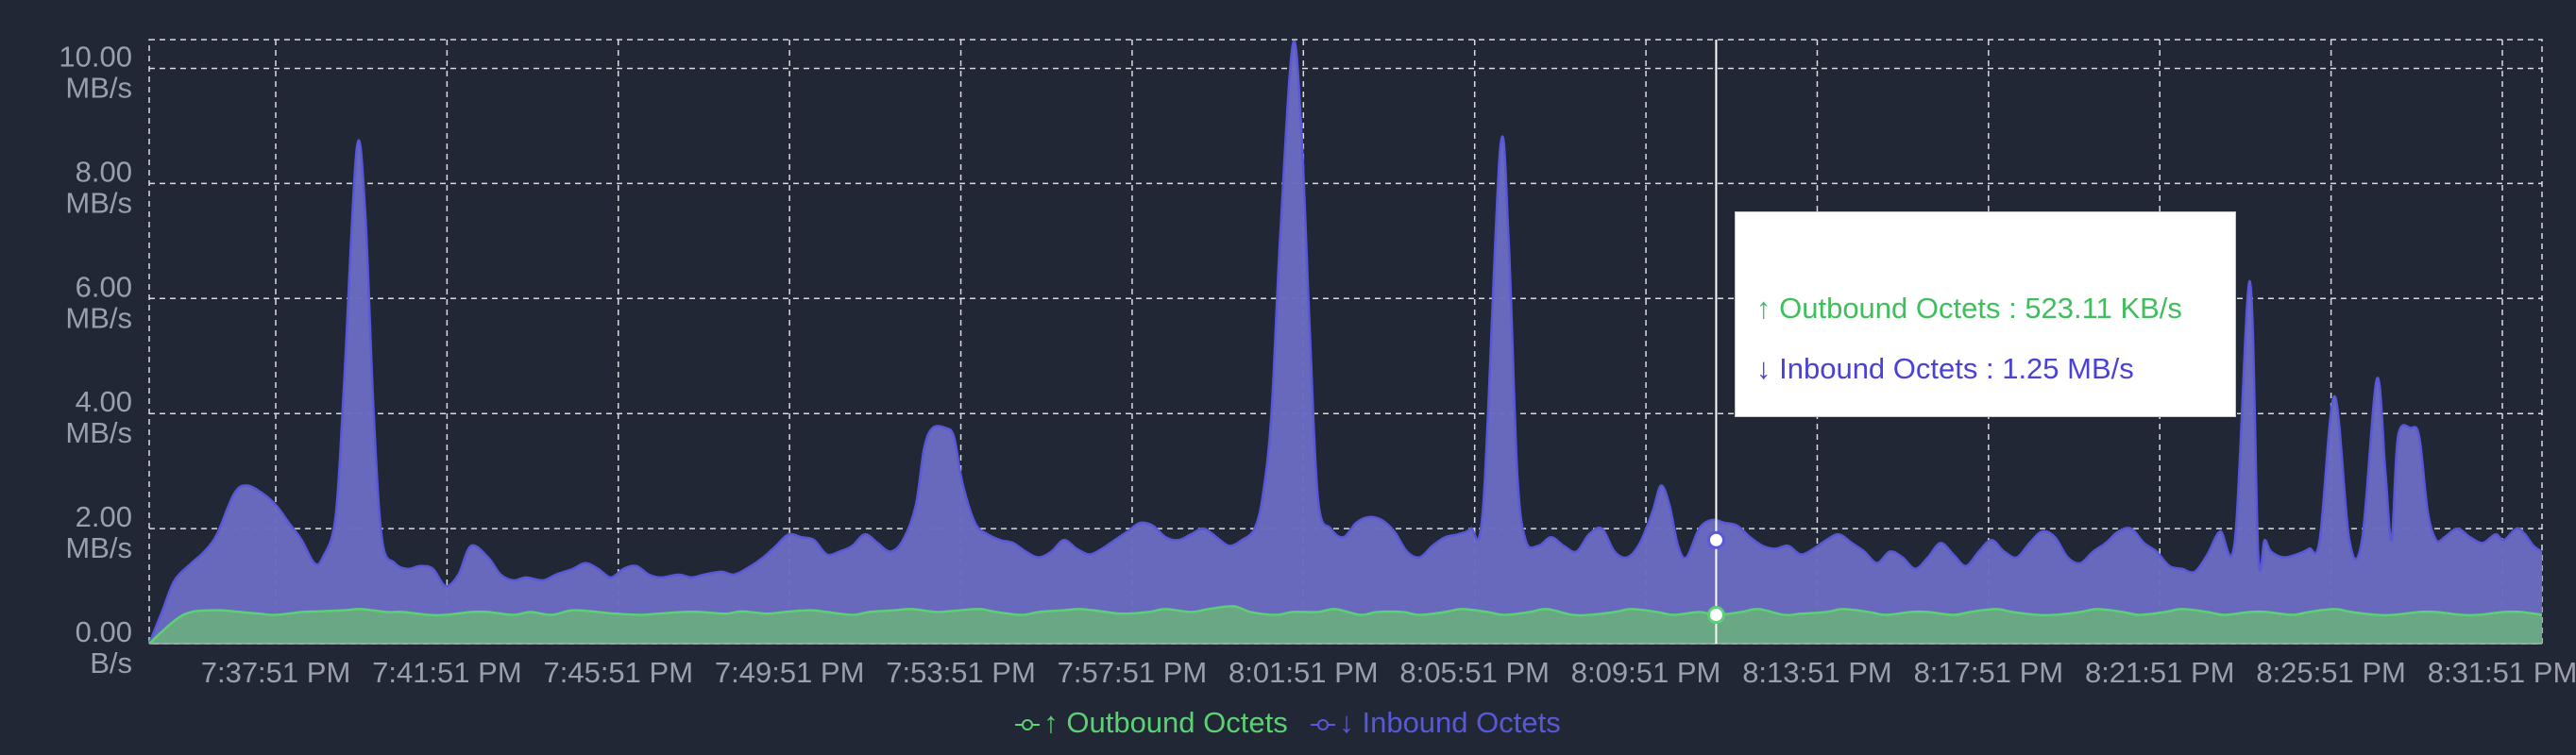 The height and width of the screenshot is (755, 2576). Describe the element at coordinates (104, 401) in the screenshot. I see `y-tick-label: 4.00` at that location.